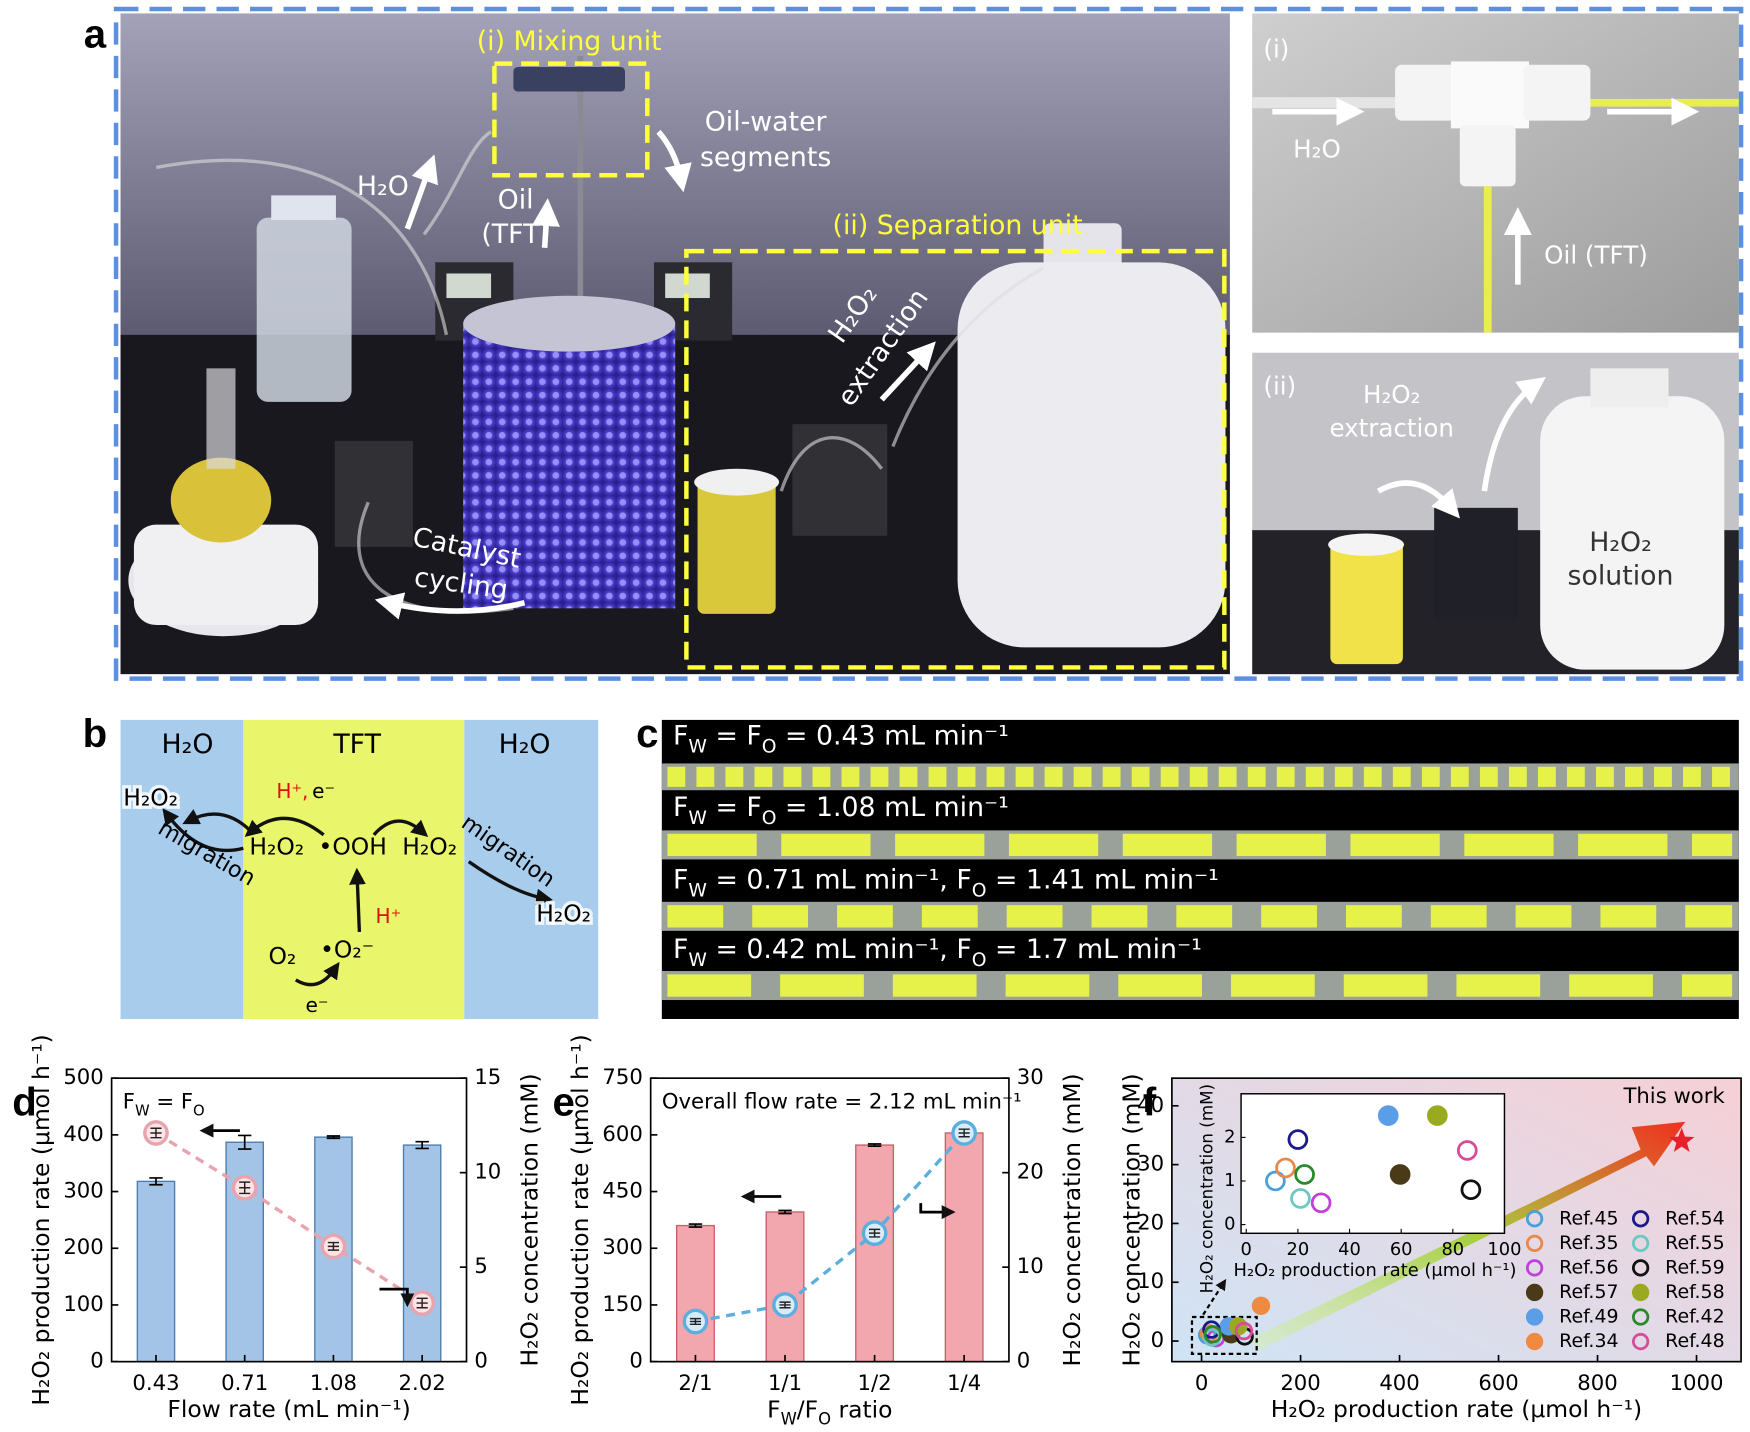 This screenshot has width=1750, height=1432. Describe the element at coordinates (1468, 1236) in the screenshot. I see `trend-arrow` at that location.